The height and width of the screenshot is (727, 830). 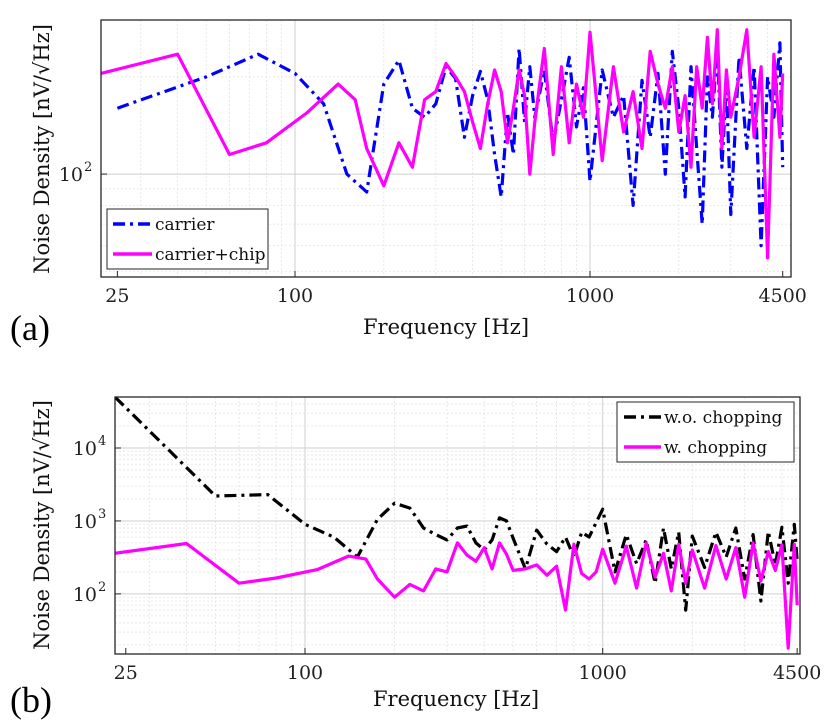 I want to click on legend-label-w-chopping: w. chopping, so click(x=715, y=448).